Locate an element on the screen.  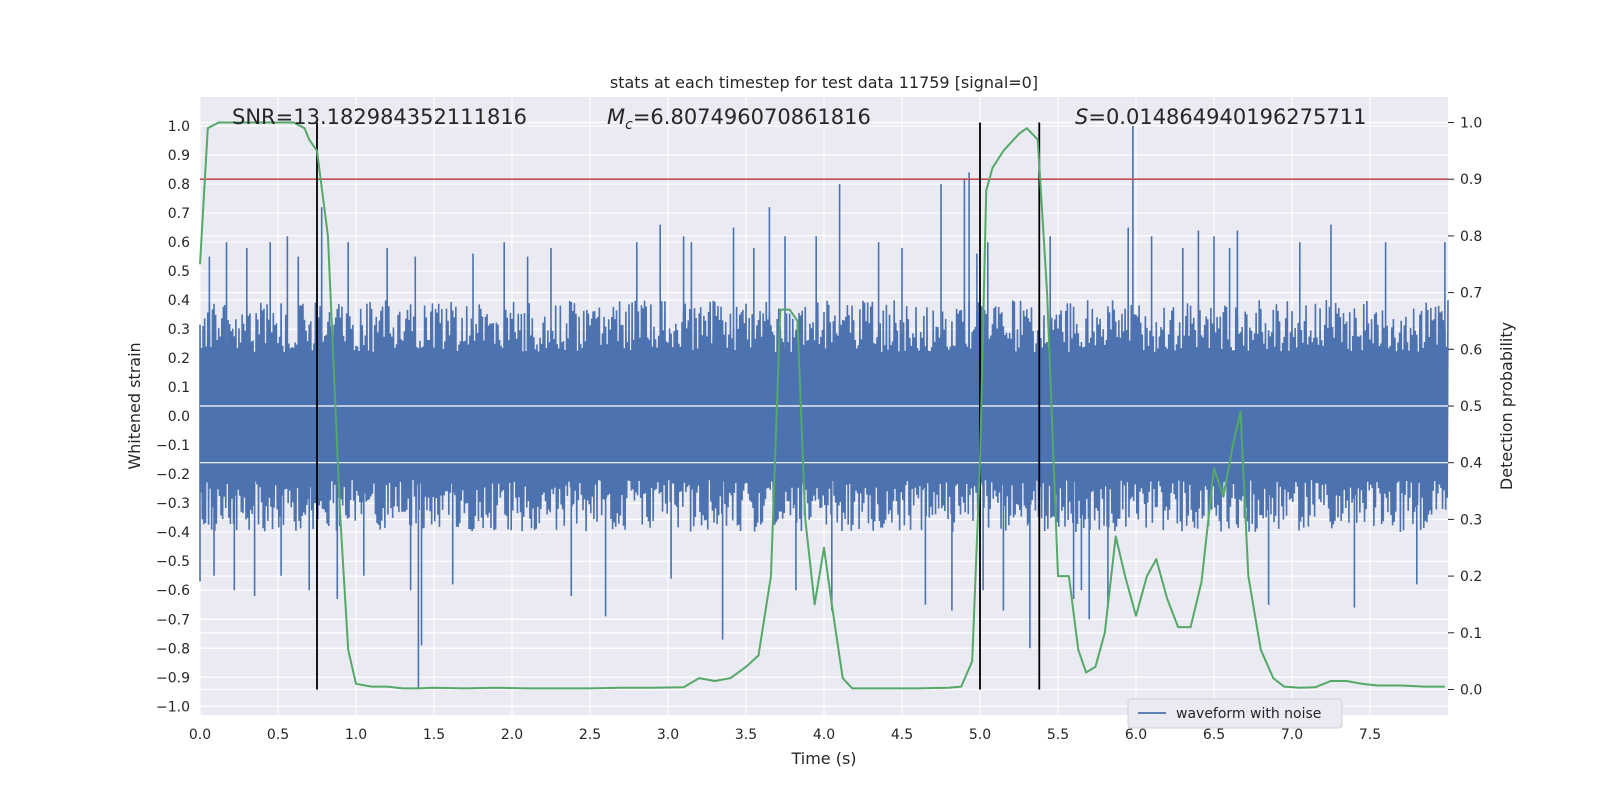
y-left-tick-label: −0.9 is located at coordinates (173, 678).